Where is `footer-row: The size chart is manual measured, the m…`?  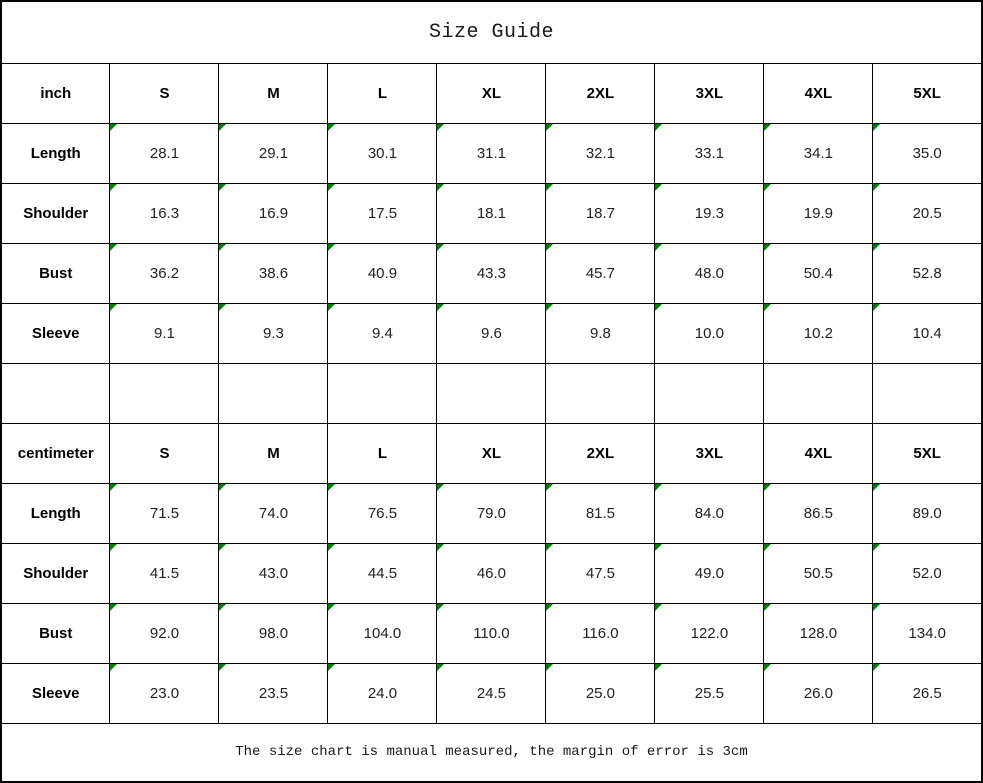 footer-row: The size chart is manual measured, the m… is located at coordinates (491, 752).